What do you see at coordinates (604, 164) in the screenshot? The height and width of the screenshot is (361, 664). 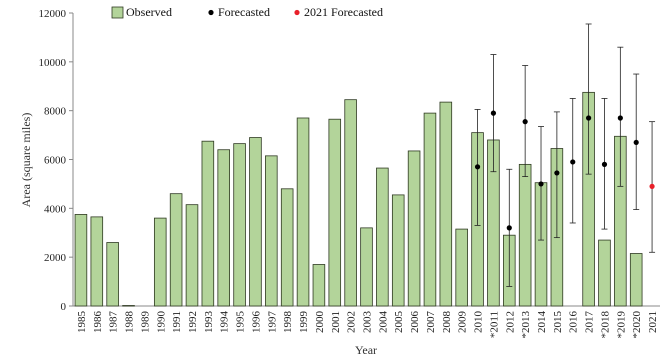 I see `forecast-point-2018` at bounding box center [604, 164].